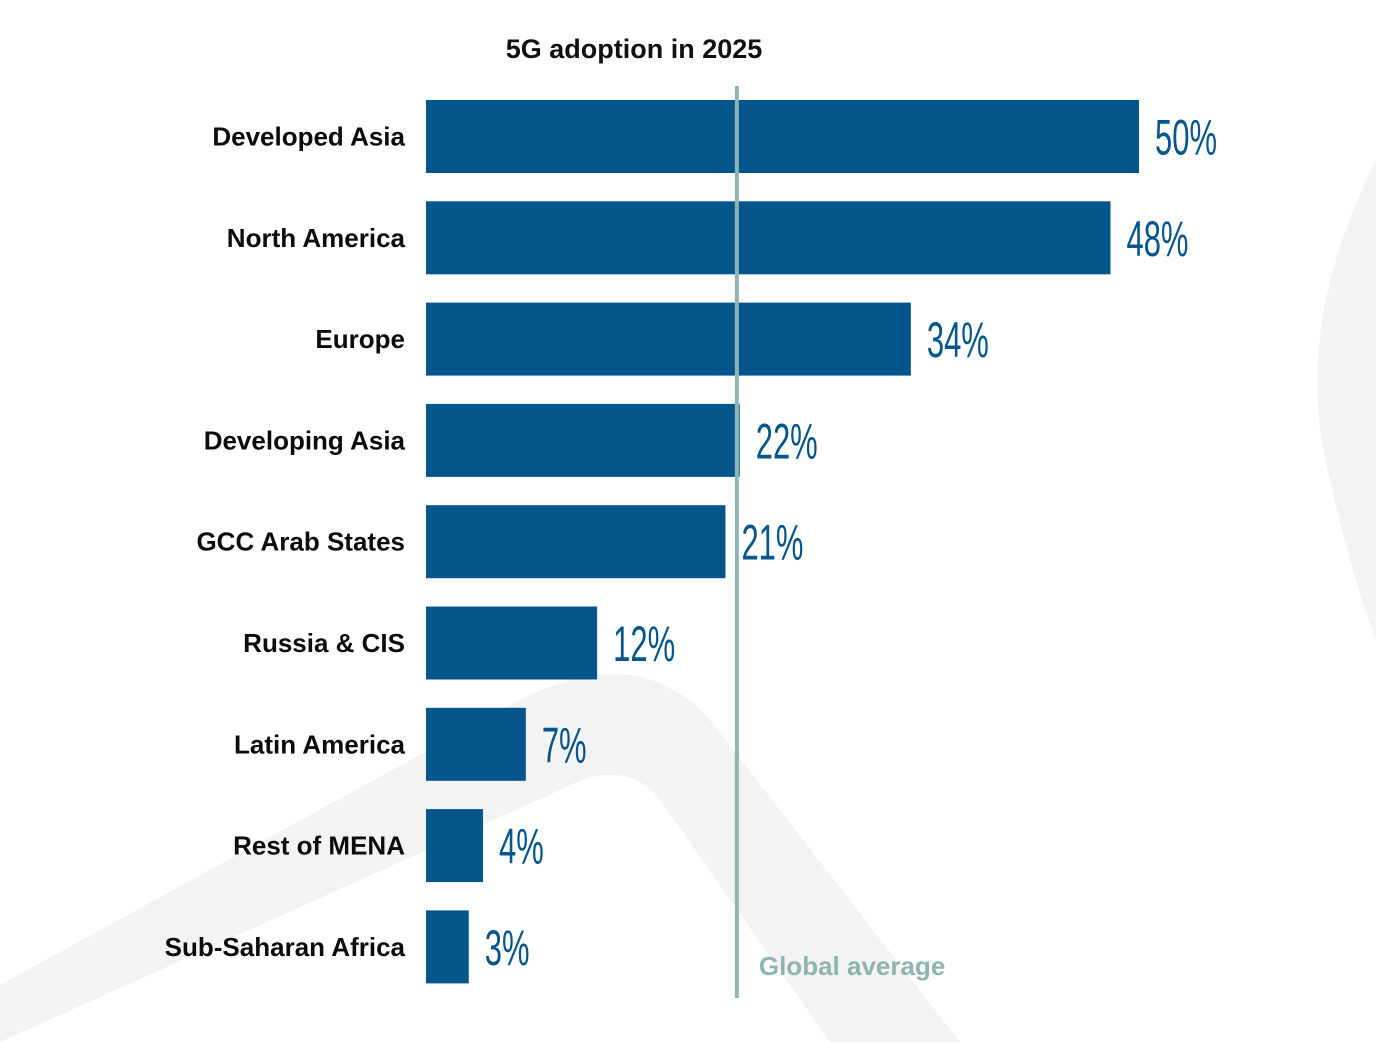 Image resolution: width=1376 pixels, height=1042 pixels. I want to click on value-label: 21%, so click(772, 542).